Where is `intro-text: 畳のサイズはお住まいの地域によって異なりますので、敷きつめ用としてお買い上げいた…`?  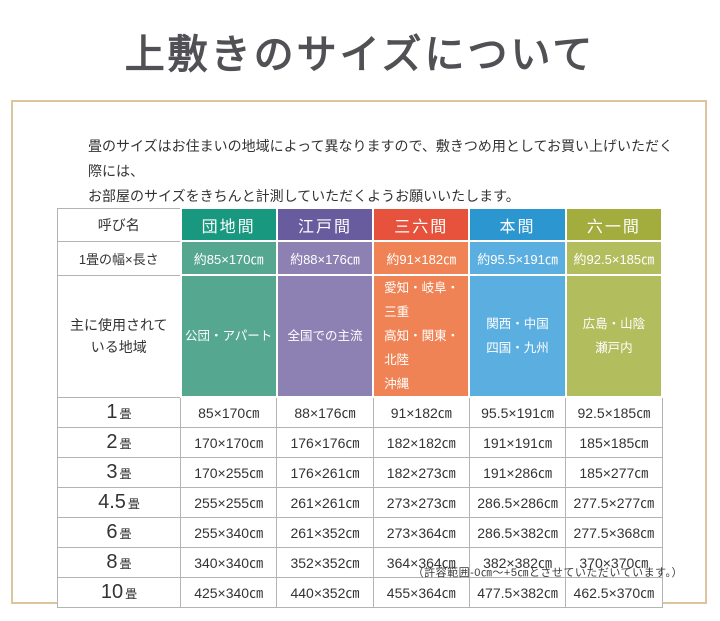 intro-text: 畳のサイズはお住まいの地域によって異なりますので、敷きつめ用としてお買い上げいた… is located at coordinates (386, 171).